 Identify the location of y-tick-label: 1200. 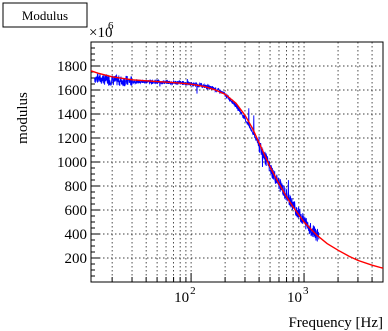
(72, 139).